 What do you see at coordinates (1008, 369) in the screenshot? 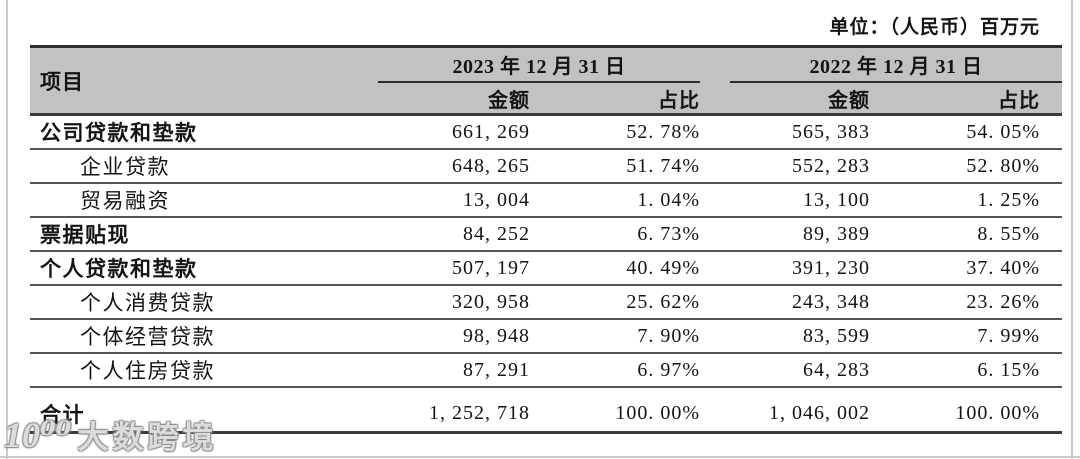
I see `row-value: 6. 15%` at bounding box center [1008, 369].